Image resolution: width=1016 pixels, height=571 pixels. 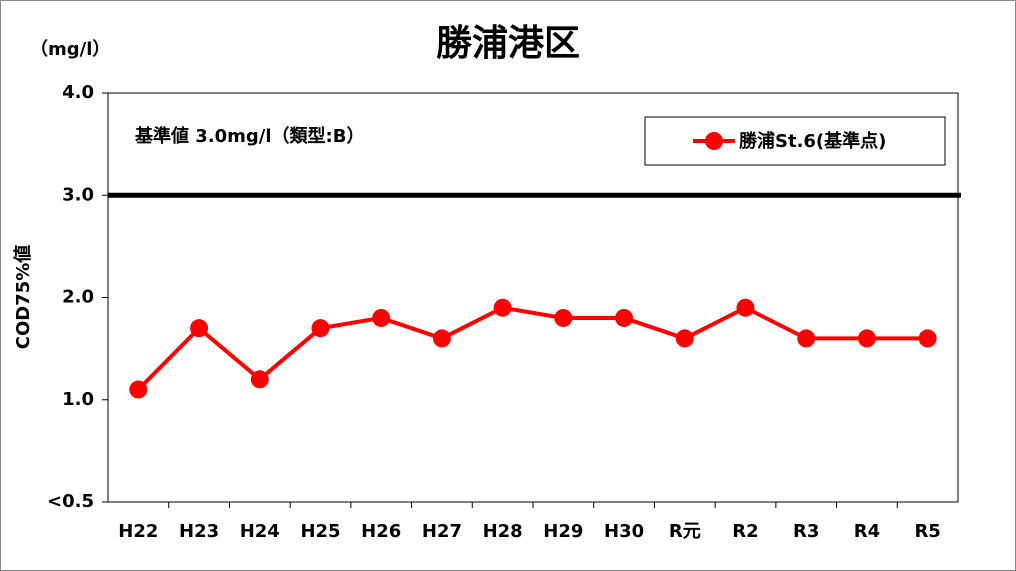 What do you see at coordinates (532, 348) in the screenshot?
I see `series-line` at bounding box center [532, 348].